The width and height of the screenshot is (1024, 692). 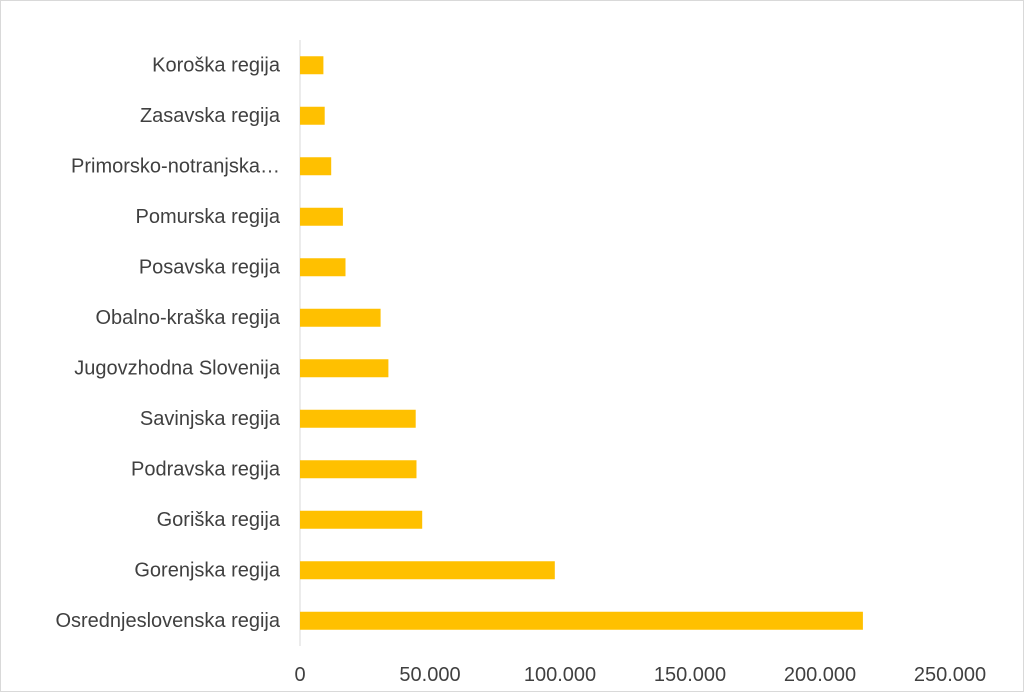 What do you see at coordinates (210, 419) in the screenshot?
I see `category-label: Savinjska regija` at bounding box center [210, 419].